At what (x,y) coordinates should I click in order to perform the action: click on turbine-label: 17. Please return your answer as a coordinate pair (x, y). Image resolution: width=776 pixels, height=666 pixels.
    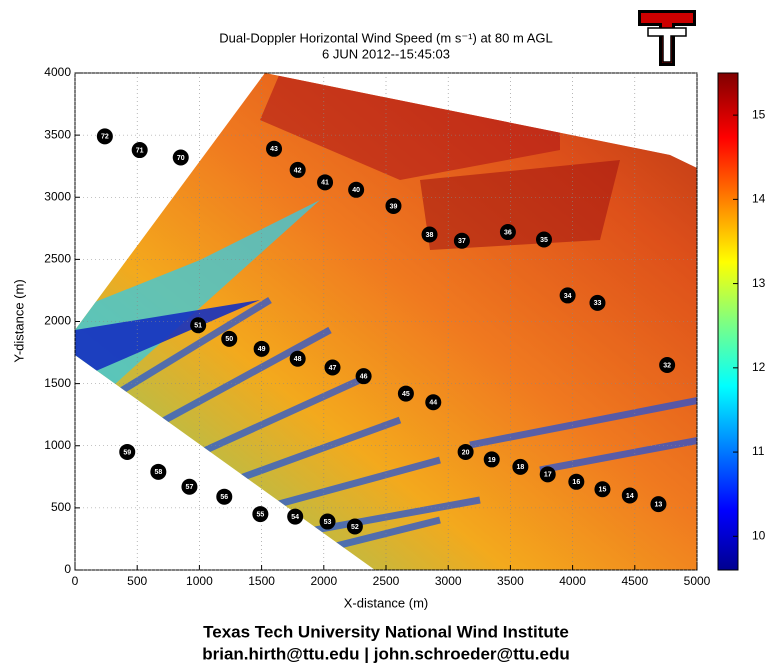
    Looking at the image, I should click on (548, 475).